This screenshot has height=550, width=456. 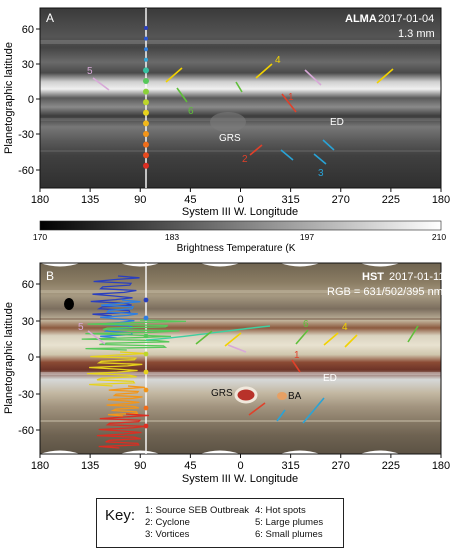 What do you see at coordinates (280, 510) in the screenshot?
I see `key-item: 4: Hot spots` at bounding box center [280, 510].